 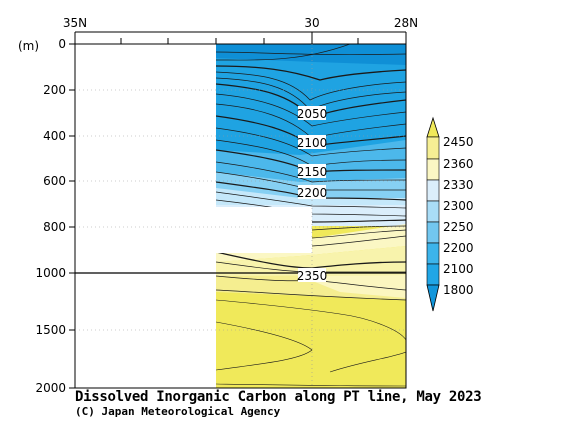 I want to click on colorbar-label: 1800, so click(x=458, y=290).